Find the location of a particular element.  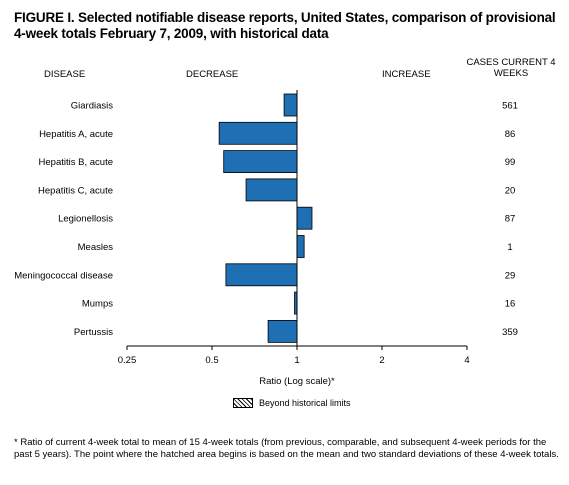

x-tick-label: 4 is located at coordinates (466, 360).